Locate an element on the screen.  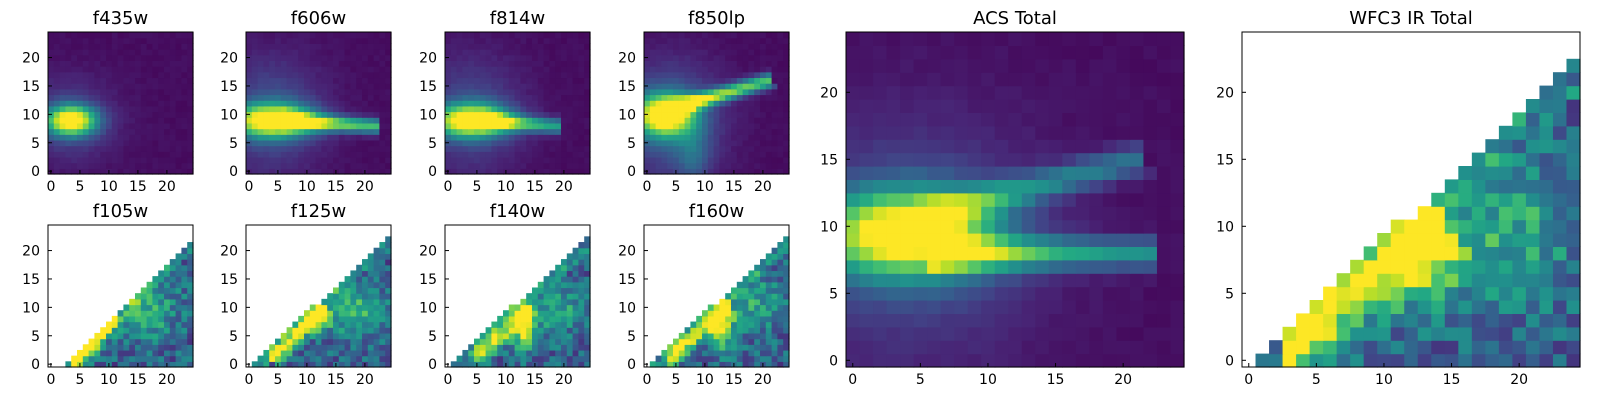
x-tick-label: 20 is located at coordinates (763, 380).